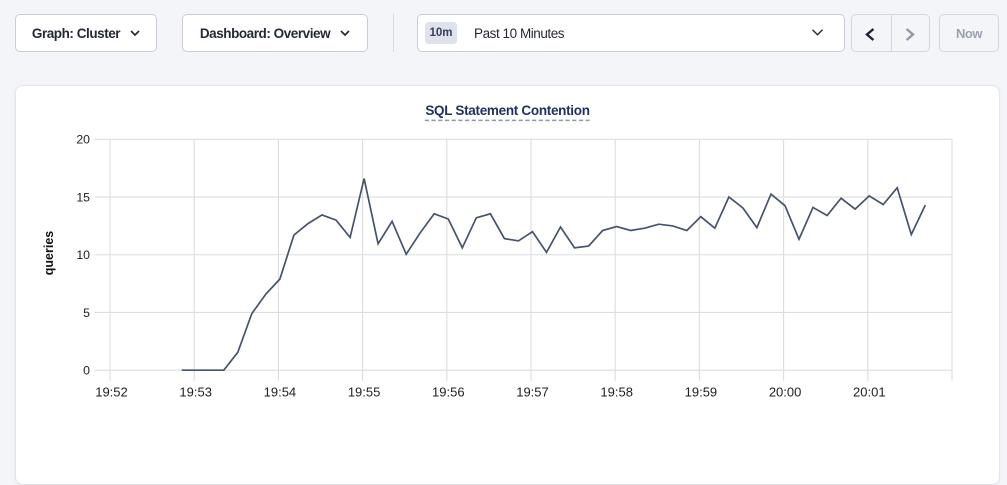 This screenshot has width=1007, height=485. Describe the element at coordinates (448, 392) in the screenshot. I see `svg-text: 19:56` at that location.